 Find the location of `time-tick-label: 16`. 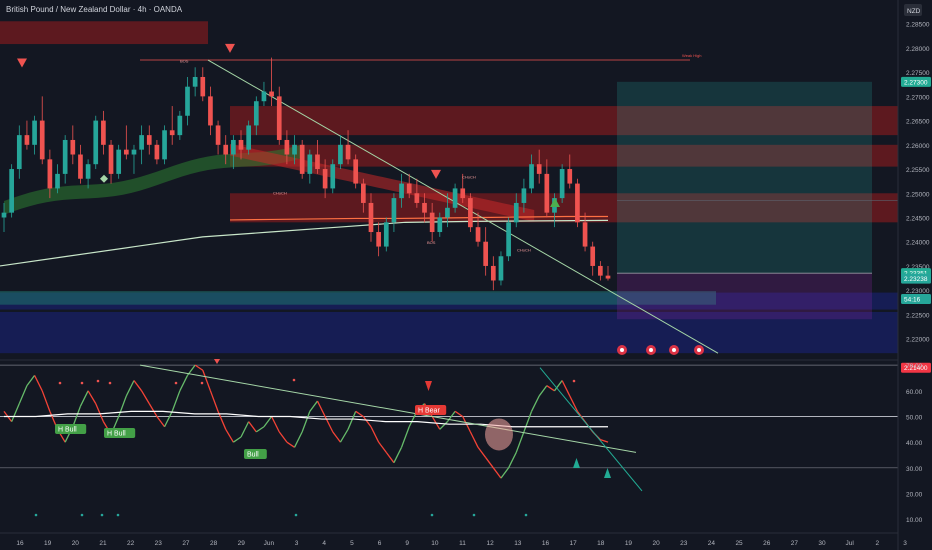

time-tick-label: 16 is located at coordinates (546, 543).